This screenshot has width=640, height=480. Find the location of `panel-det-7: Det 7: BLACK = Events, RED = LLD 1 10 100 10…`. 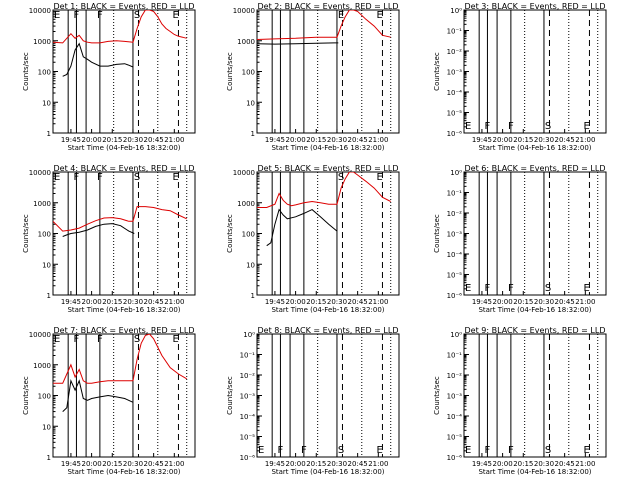

panel-det-7: Det 7: BLACK = Events, RED = LLD 1 10 100 10… is located at coordinates (109, 401).